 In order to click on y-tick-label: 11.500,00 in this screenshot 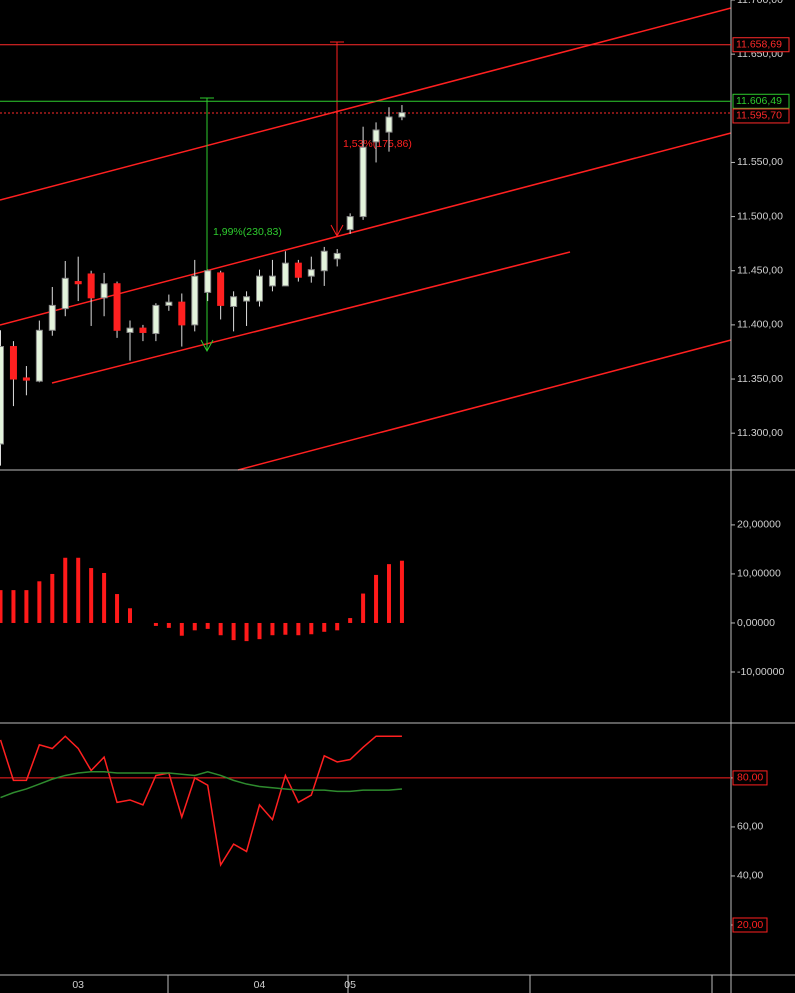, I will do `click(760, 216)`.